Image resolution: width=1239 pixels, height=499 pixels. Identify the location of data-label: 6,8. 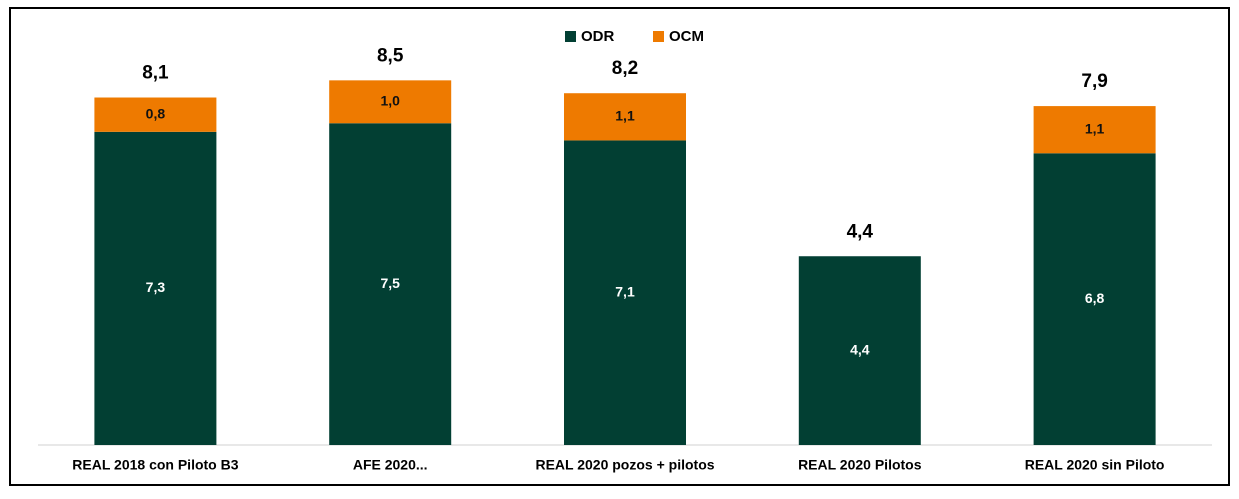
(1095, 298).